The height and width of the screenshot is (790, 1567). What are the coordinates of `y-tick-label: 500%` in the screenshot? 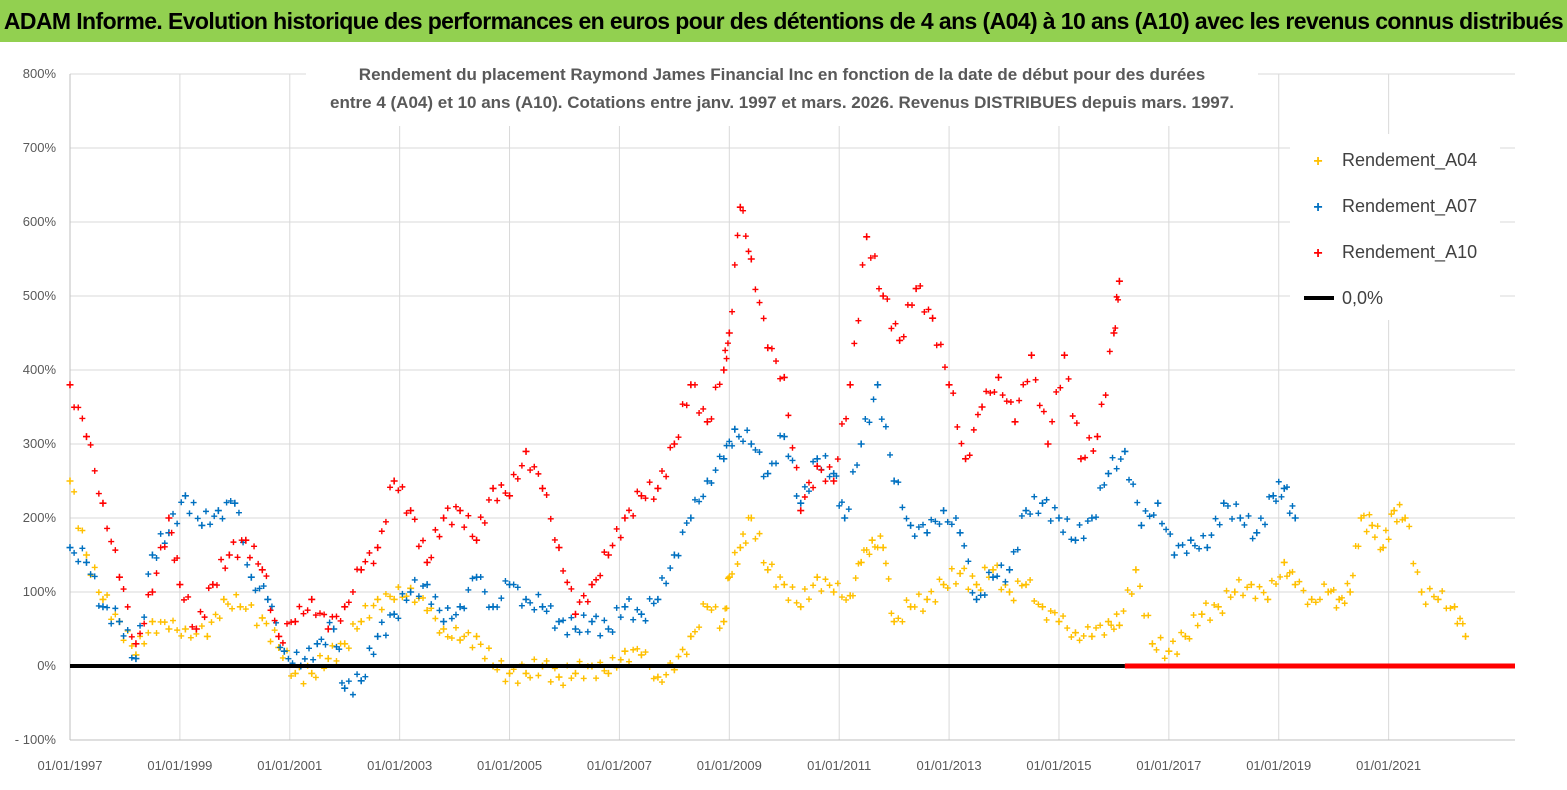 It's located at (40, 295).